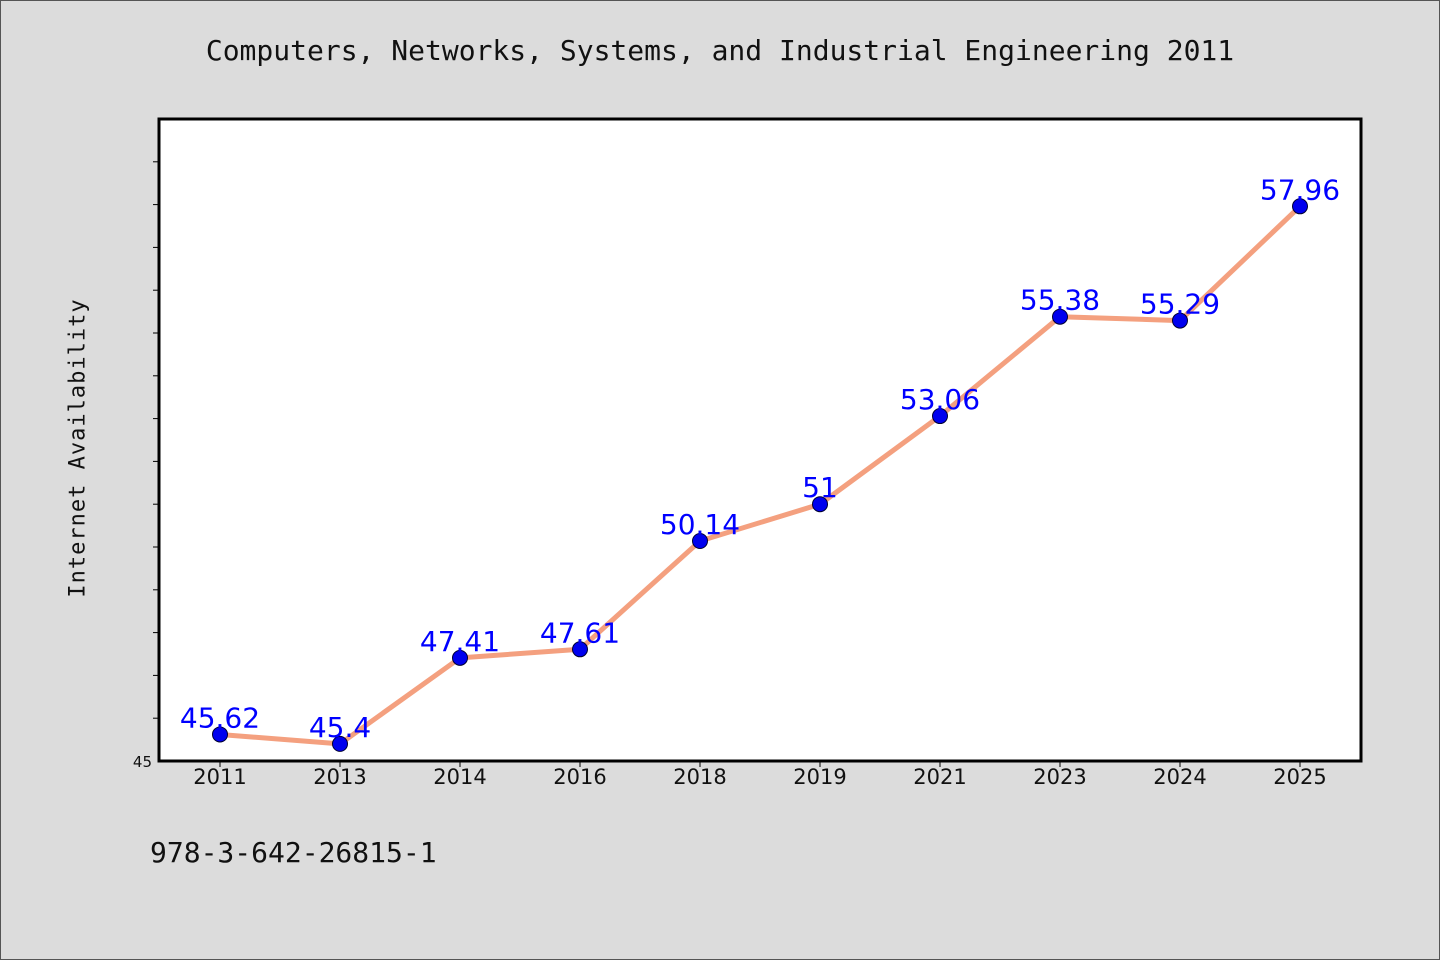  What do you see at coordinates (293, 852) in the screenshot?
I see `isbn-code: 978-3-642-26815-1` at bounding box center [293, 852].